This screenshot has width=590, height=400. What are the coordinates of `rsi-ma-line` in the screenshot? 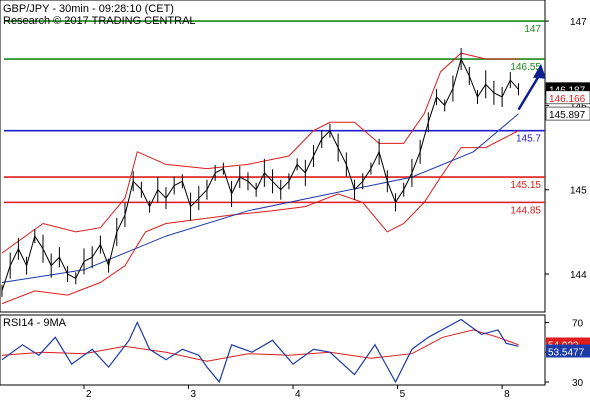 It's located at (260, 345).